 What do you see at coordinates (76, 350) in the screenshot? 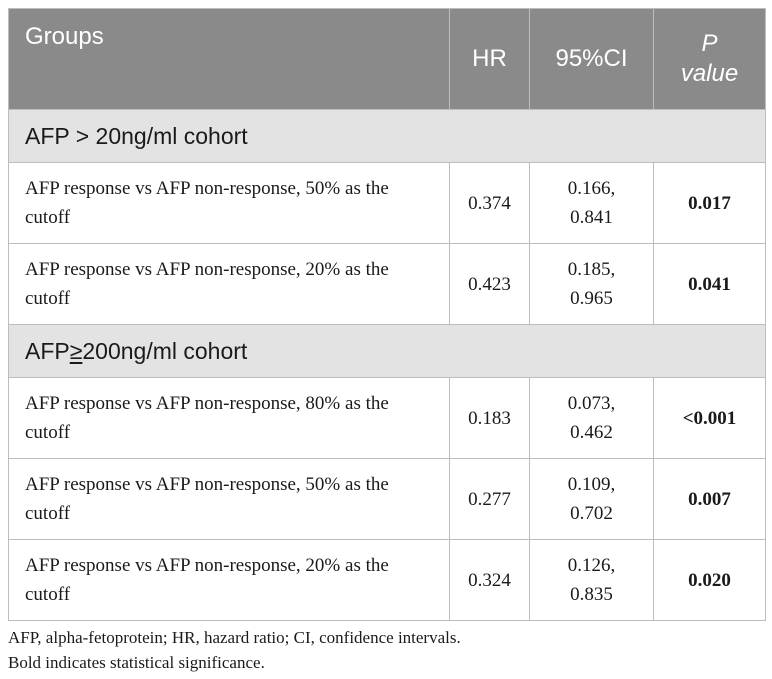
I see `cohort-label-symbol: ≥` at bounding box center [76, 350].